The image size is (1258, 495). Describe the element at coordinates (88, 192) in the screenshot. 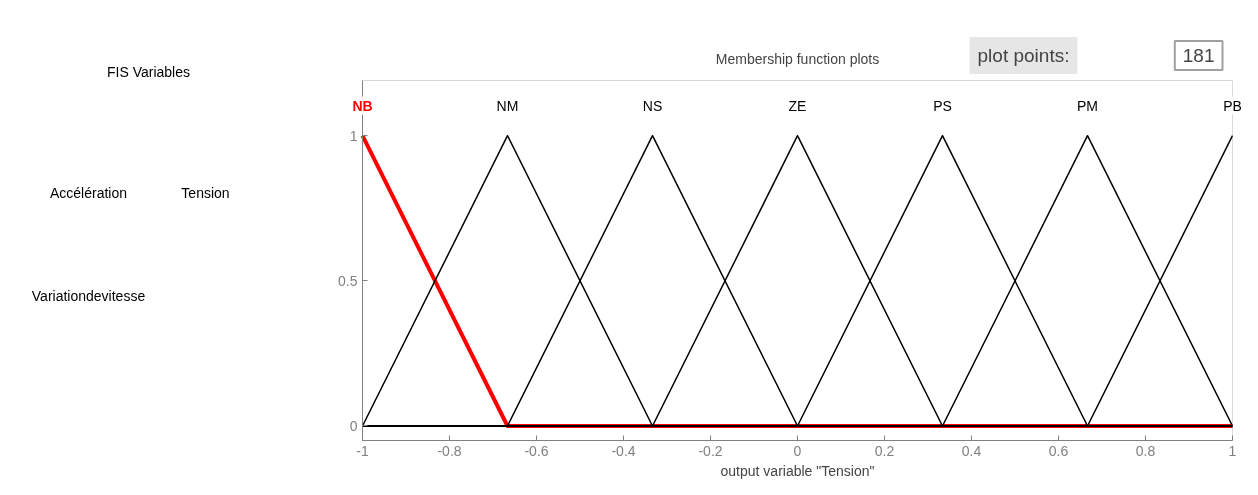

I see `text: Accélération` at that location.